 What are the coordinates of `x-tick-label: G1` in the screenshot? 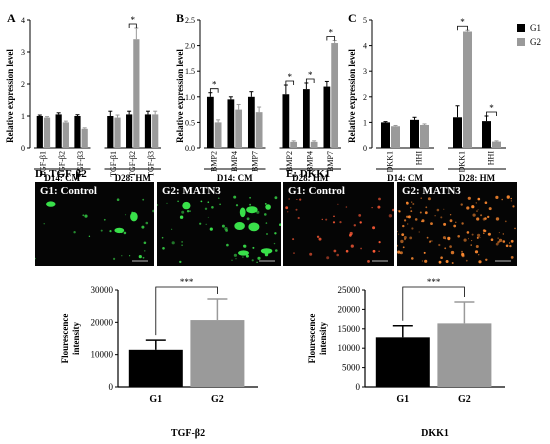 It's located at (402, 399).